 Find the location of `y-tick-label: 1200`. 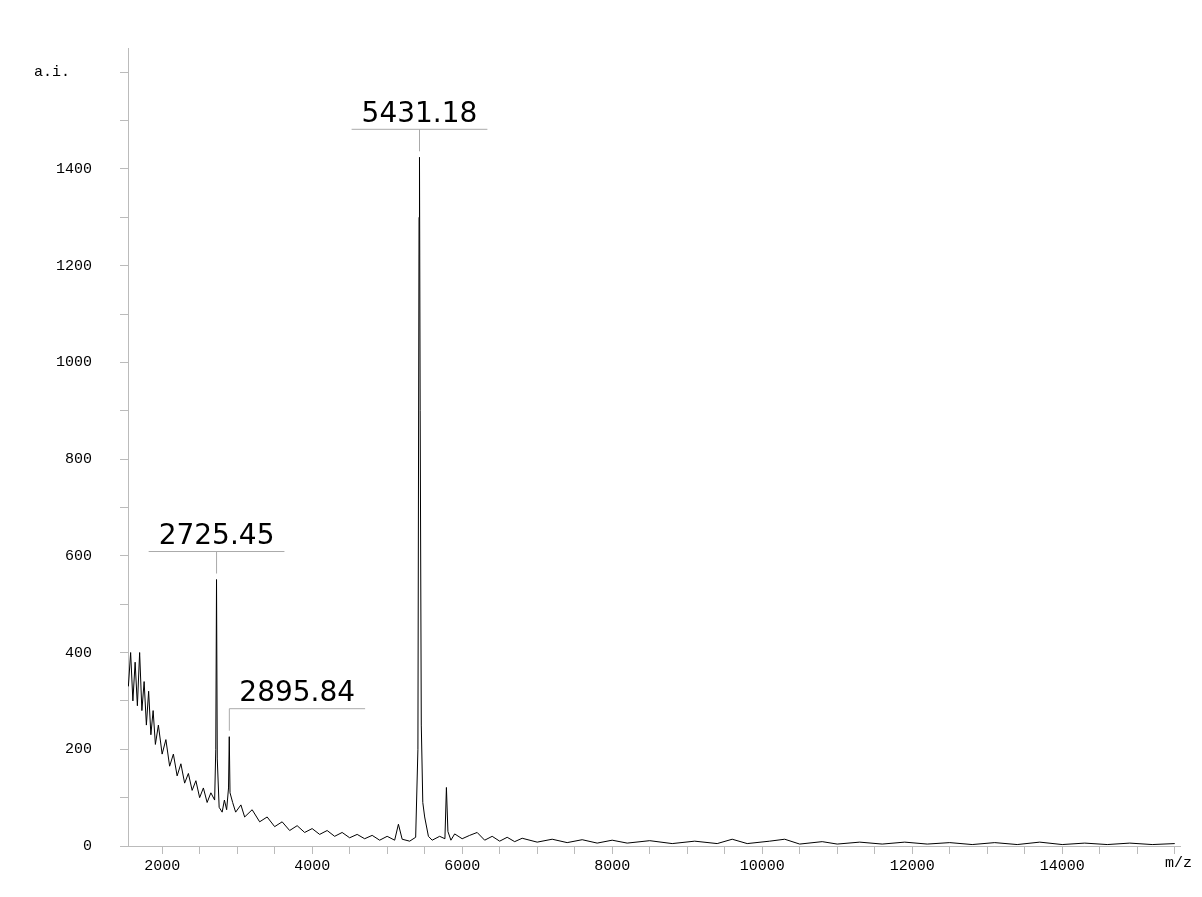

y-tick-label: 1200 is located at coordinates (74, 266).